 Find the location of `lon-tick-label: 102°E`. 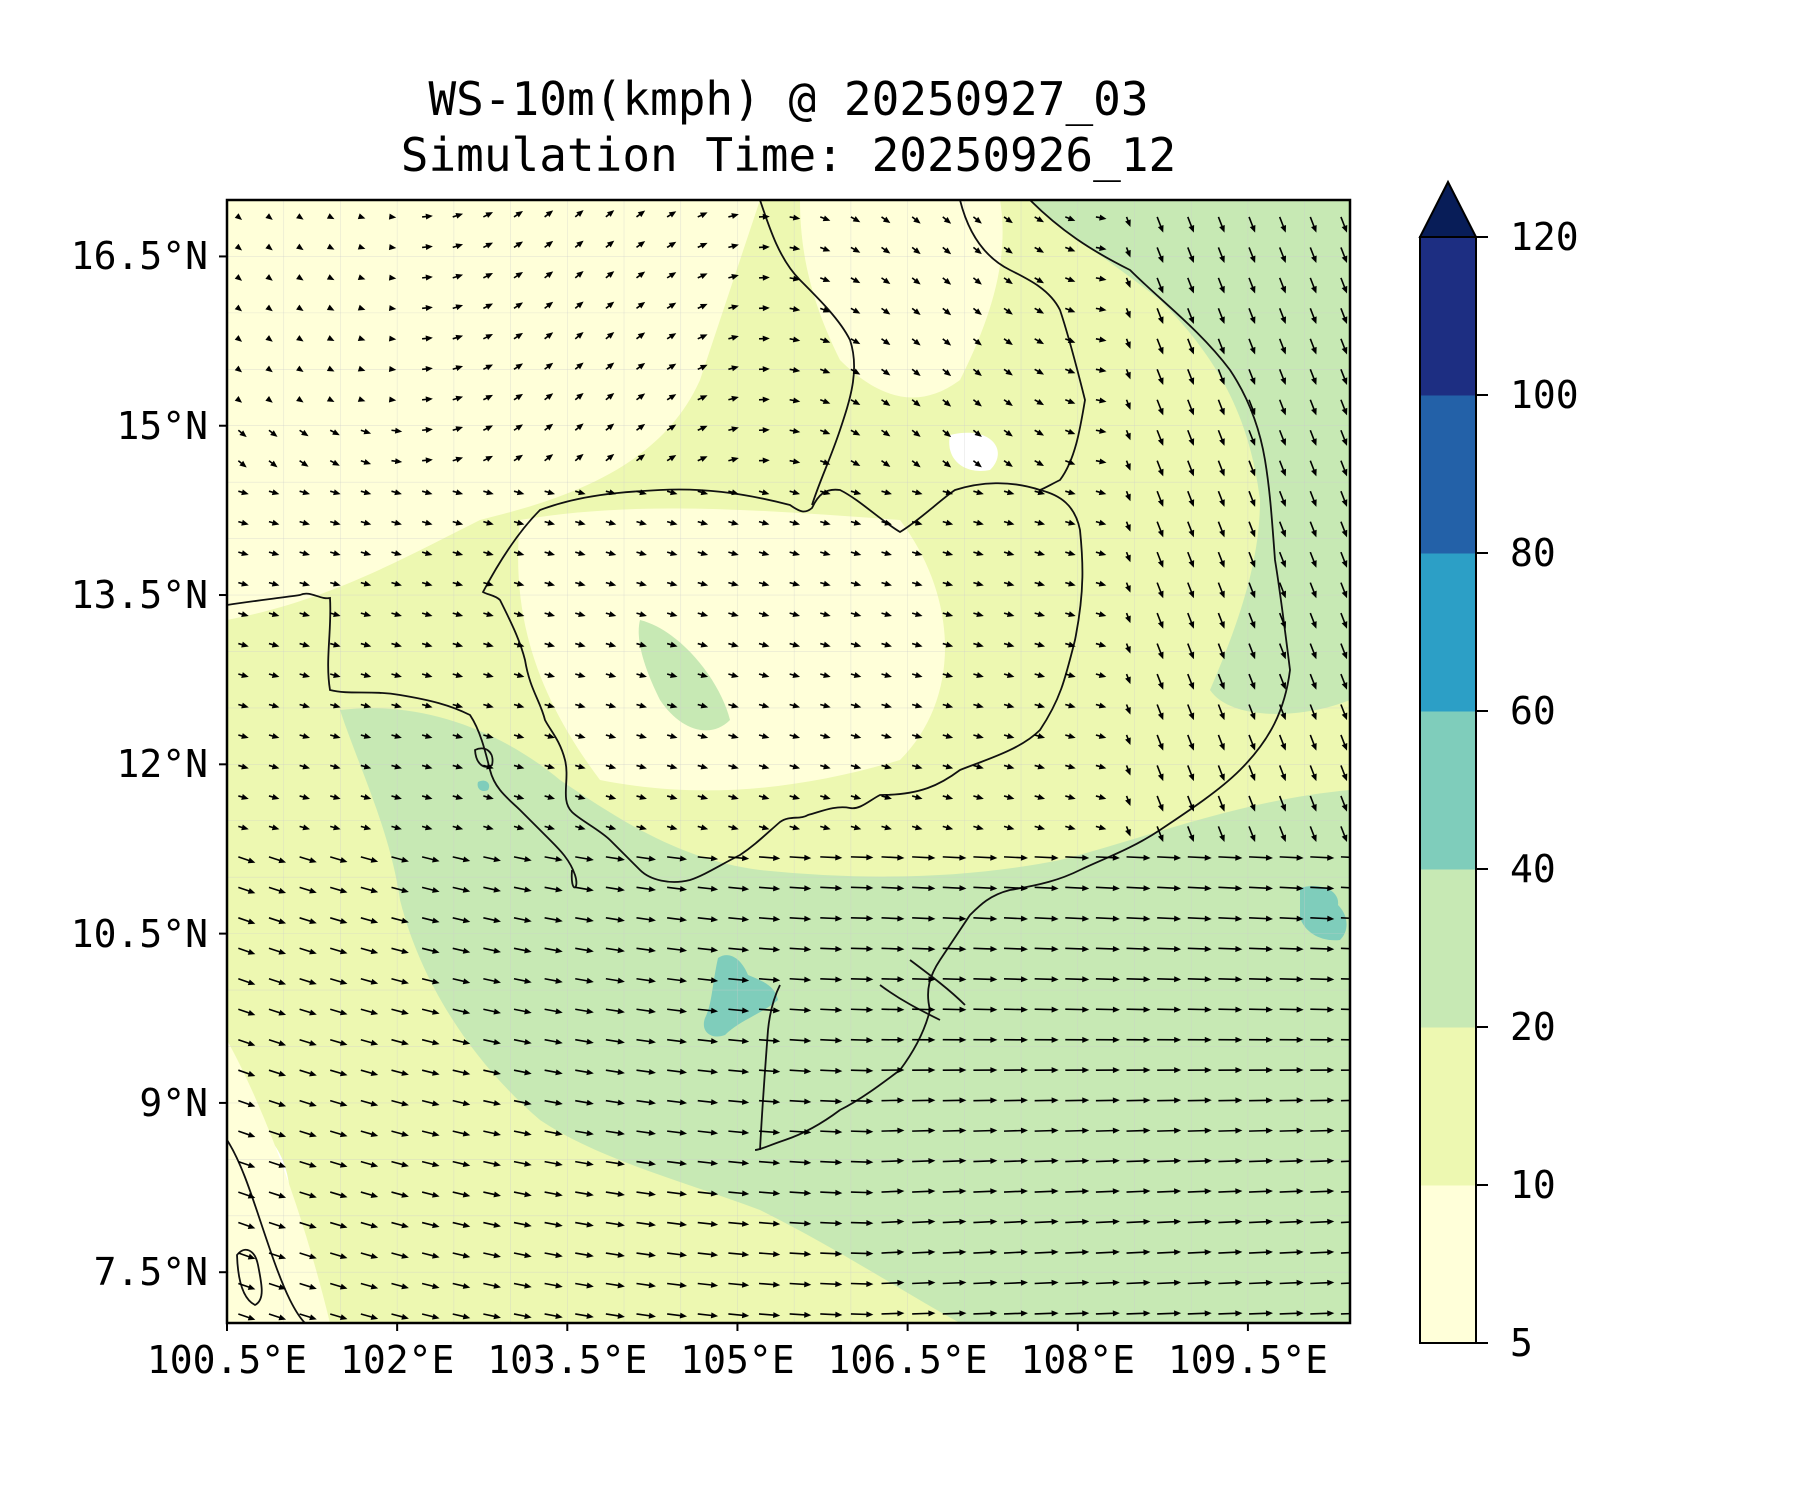

lon-tick-label: 102°E is located at coordinates (397, 1360).